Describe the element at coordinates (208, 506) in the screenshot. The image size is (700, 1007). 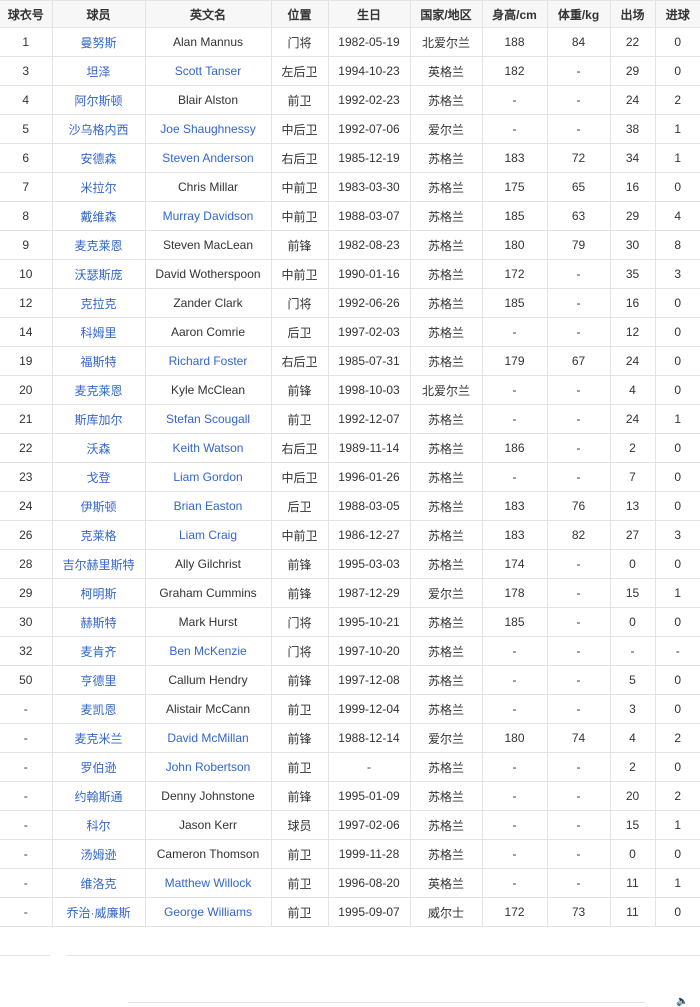
I see `english-name-link: Brian Easton` at that location.